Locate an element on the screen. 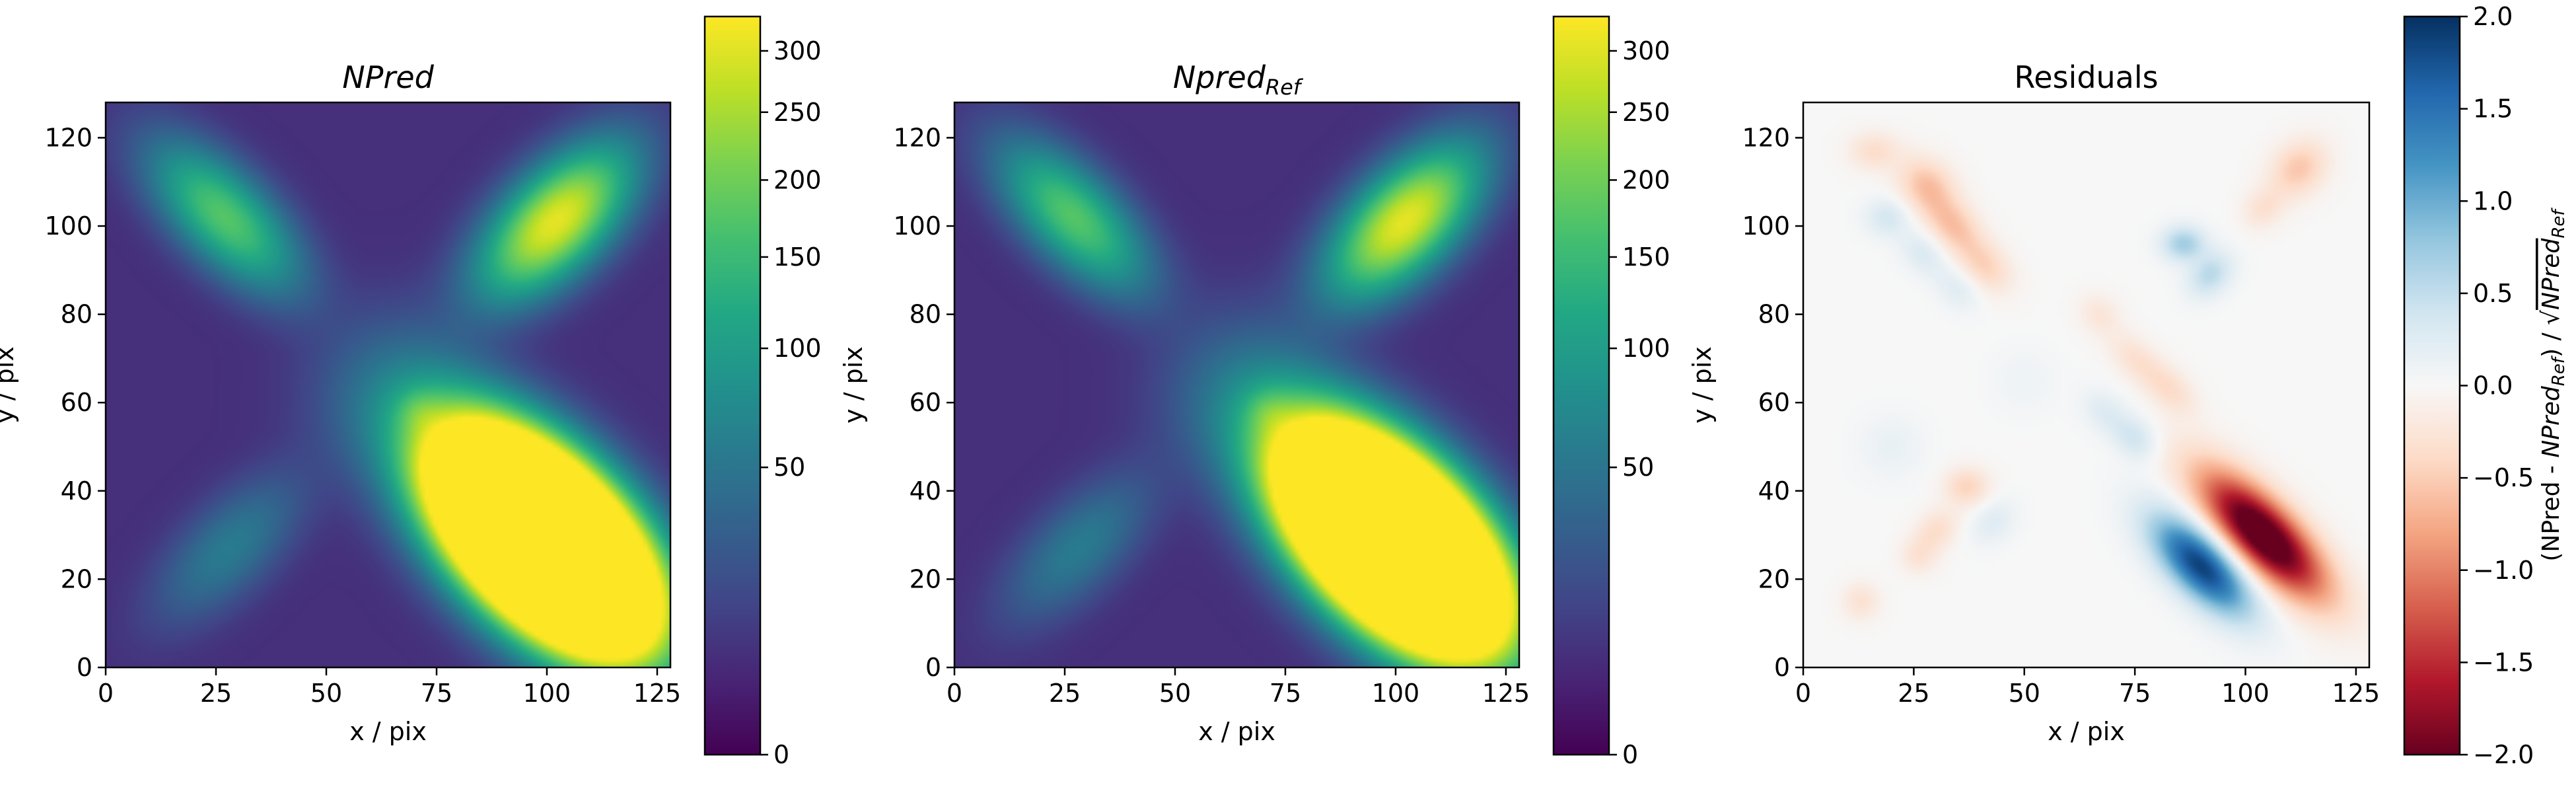 This screenshot has height=793, width=2576. colorbar-tick-label: 2.0 is located at coordinates (2493, 16).